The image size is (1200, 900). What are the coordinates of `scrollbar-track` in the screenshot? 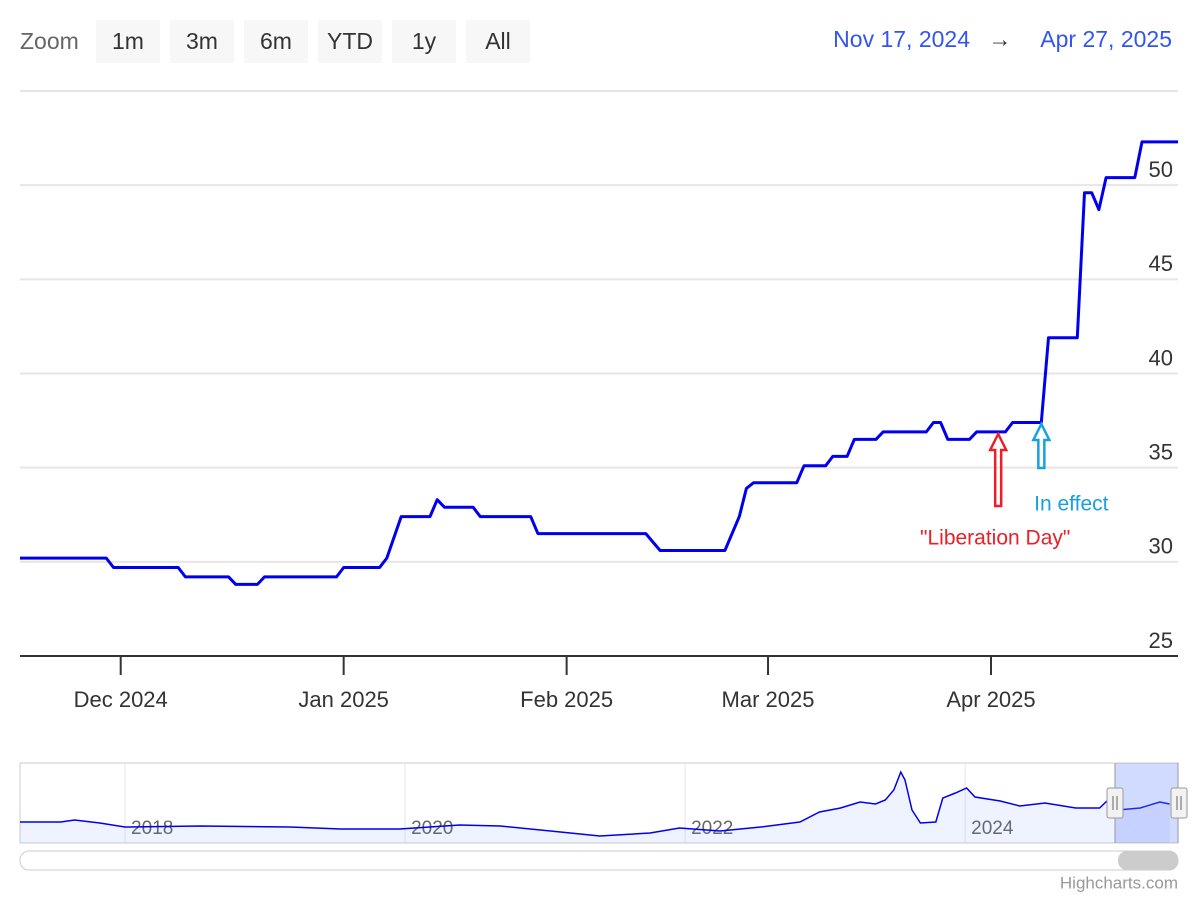 It's located at (599, 860).